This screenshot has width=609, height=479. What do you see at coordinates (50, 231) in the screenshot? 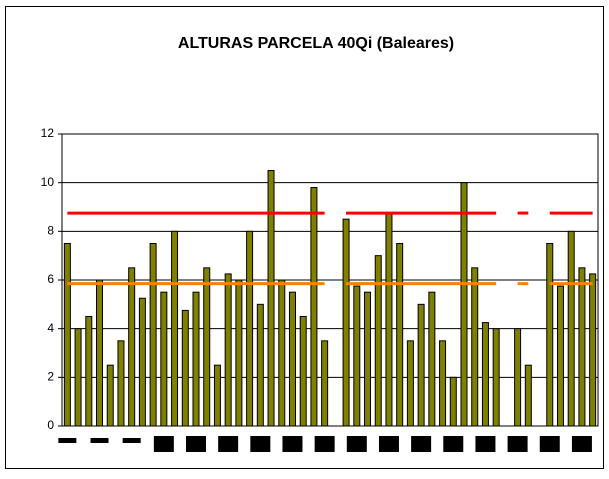
I see `y-tick-label: 8` at bounding box center [50, 231].